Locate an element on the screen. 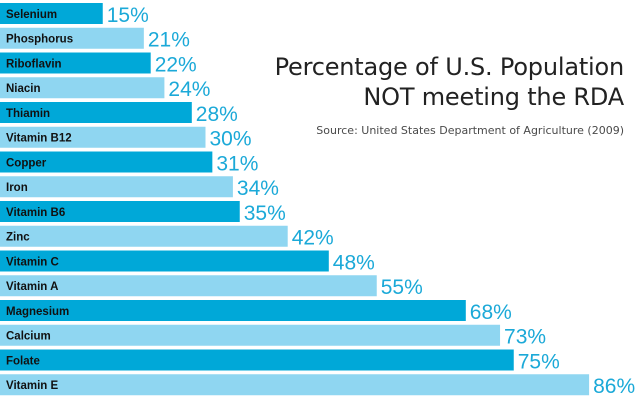  category-label: Calcium is located at coordinates (28, 337).